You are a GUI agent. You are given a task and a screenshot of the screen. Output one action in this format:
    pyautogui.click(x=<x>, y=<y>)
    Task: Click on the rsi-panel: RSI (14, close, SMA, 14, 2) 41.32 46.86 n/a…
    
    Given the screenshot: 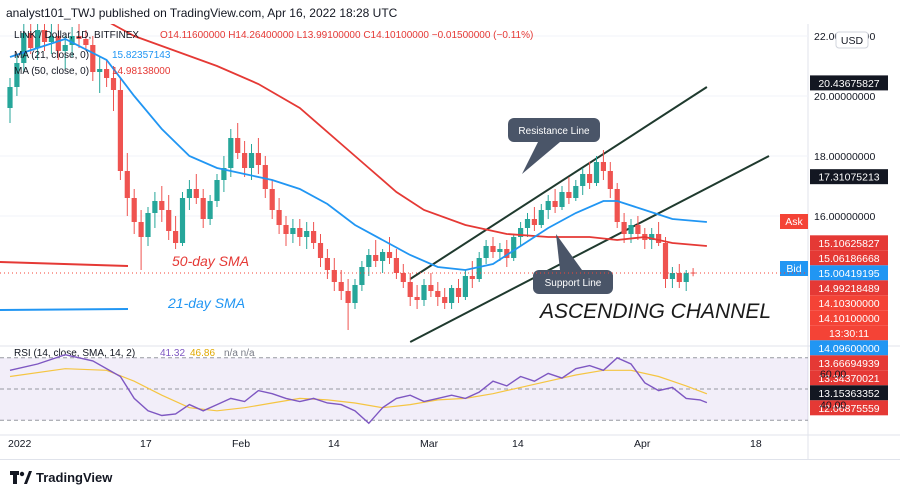 What is the action you would take?
    pyautogui.click(x=423, y=384)
    